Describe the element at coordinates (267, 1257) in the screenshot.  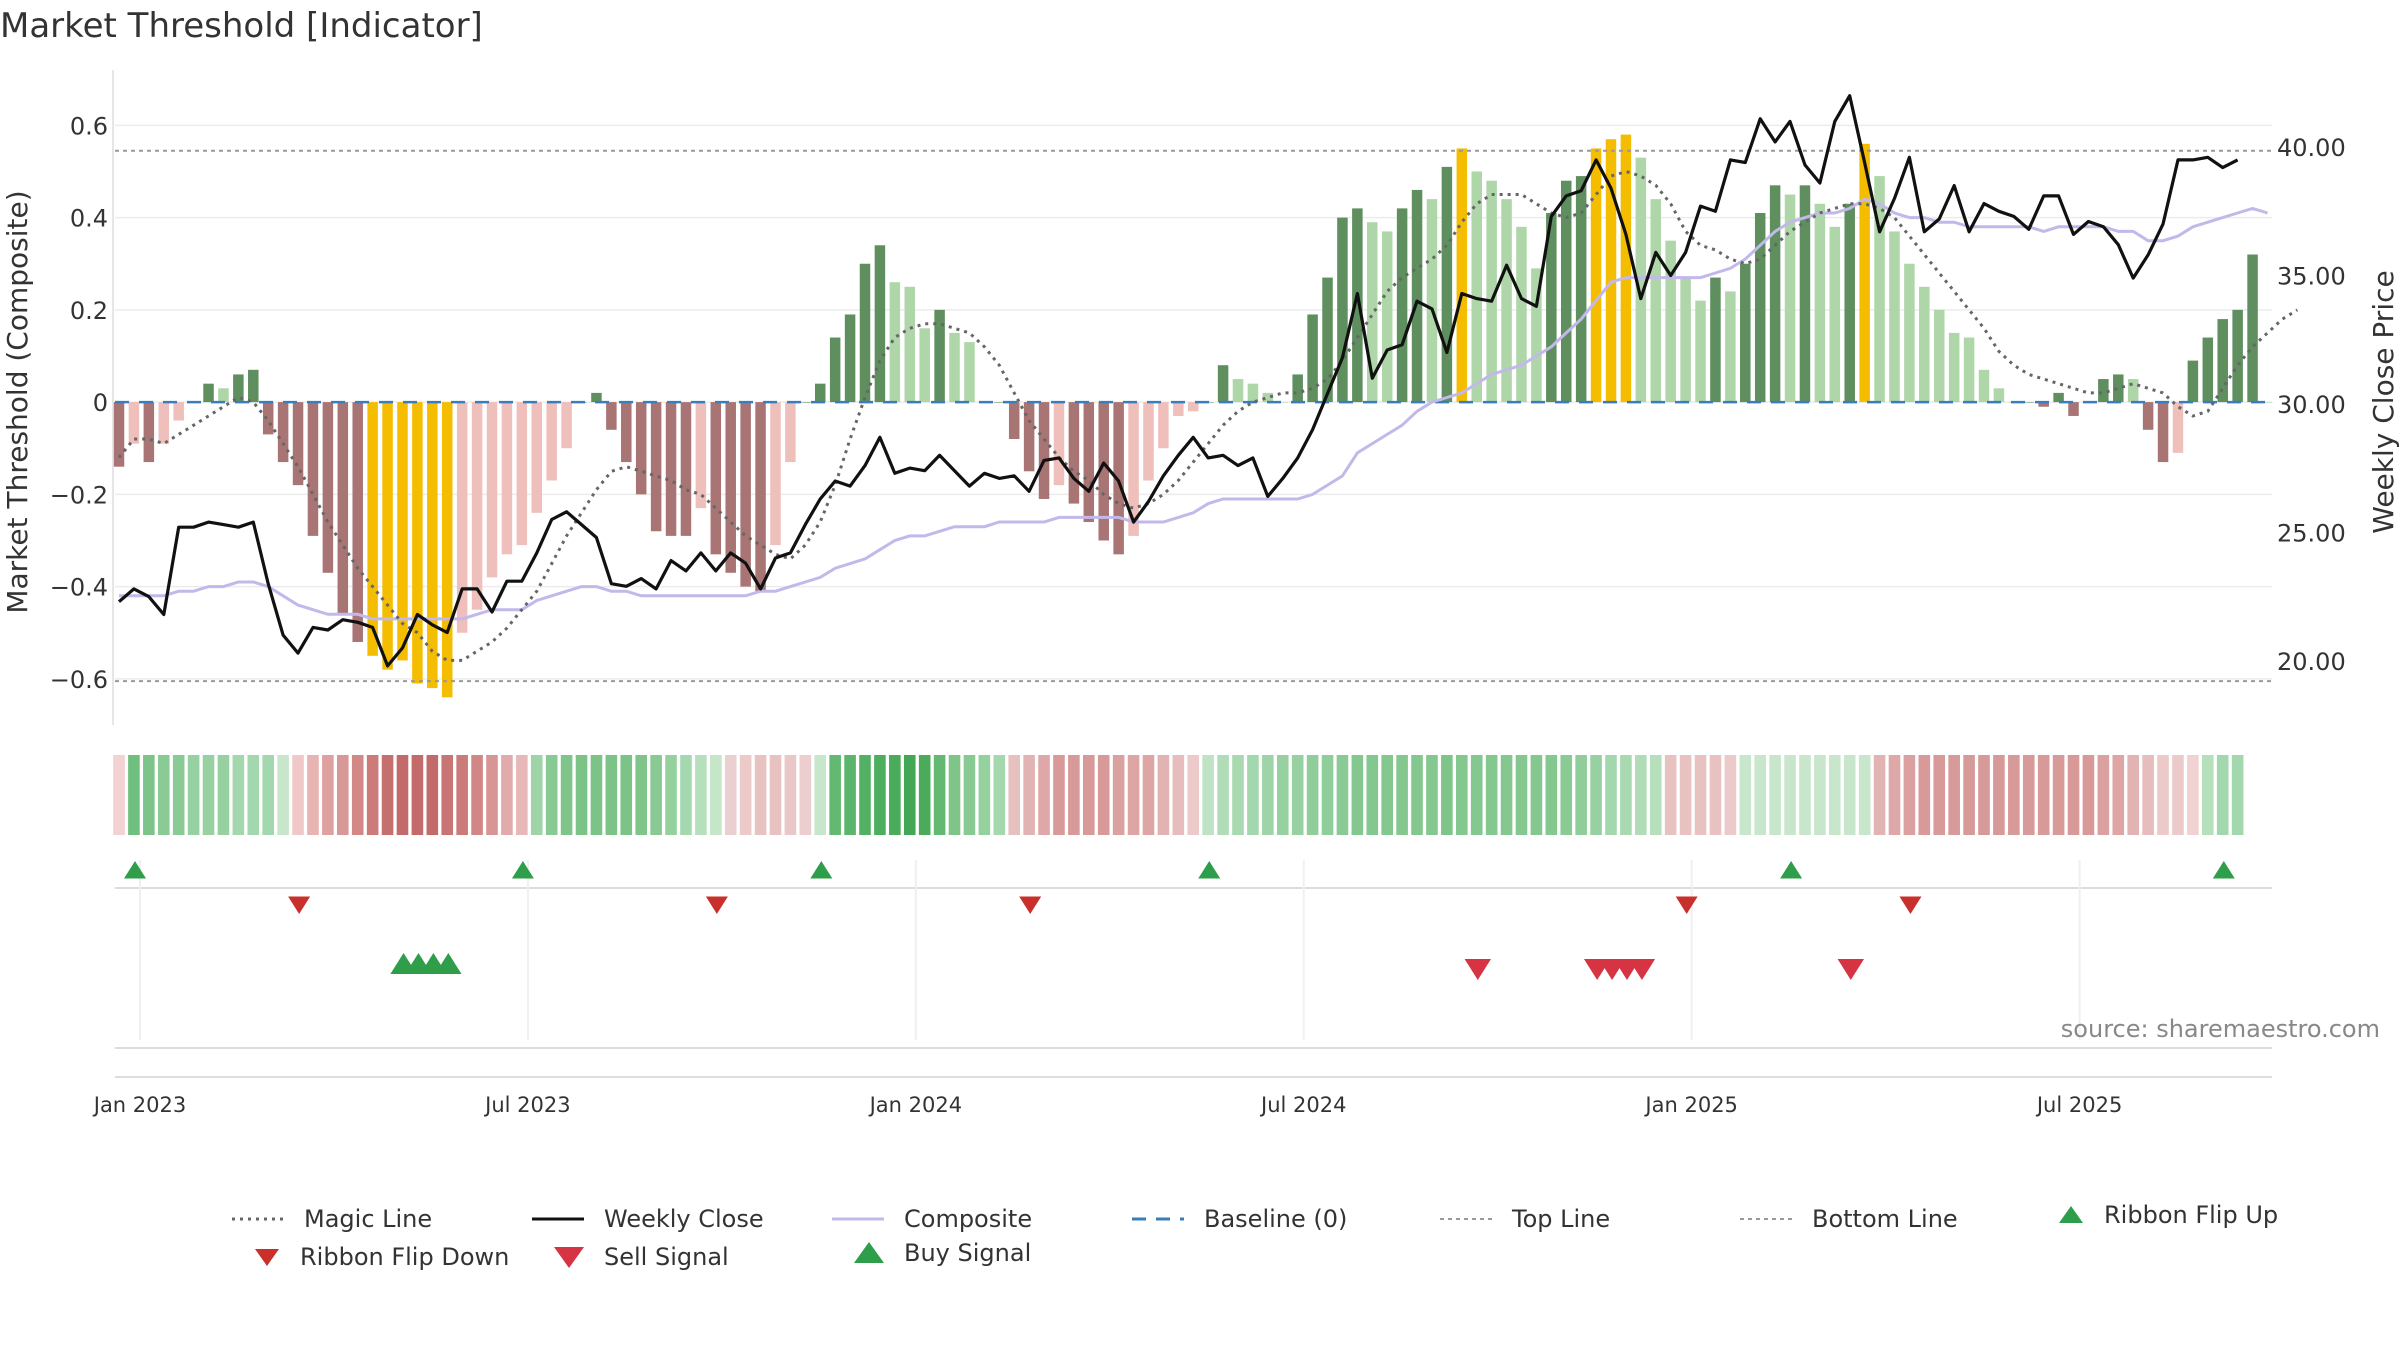
I see `triangle-down-icon` at that location.